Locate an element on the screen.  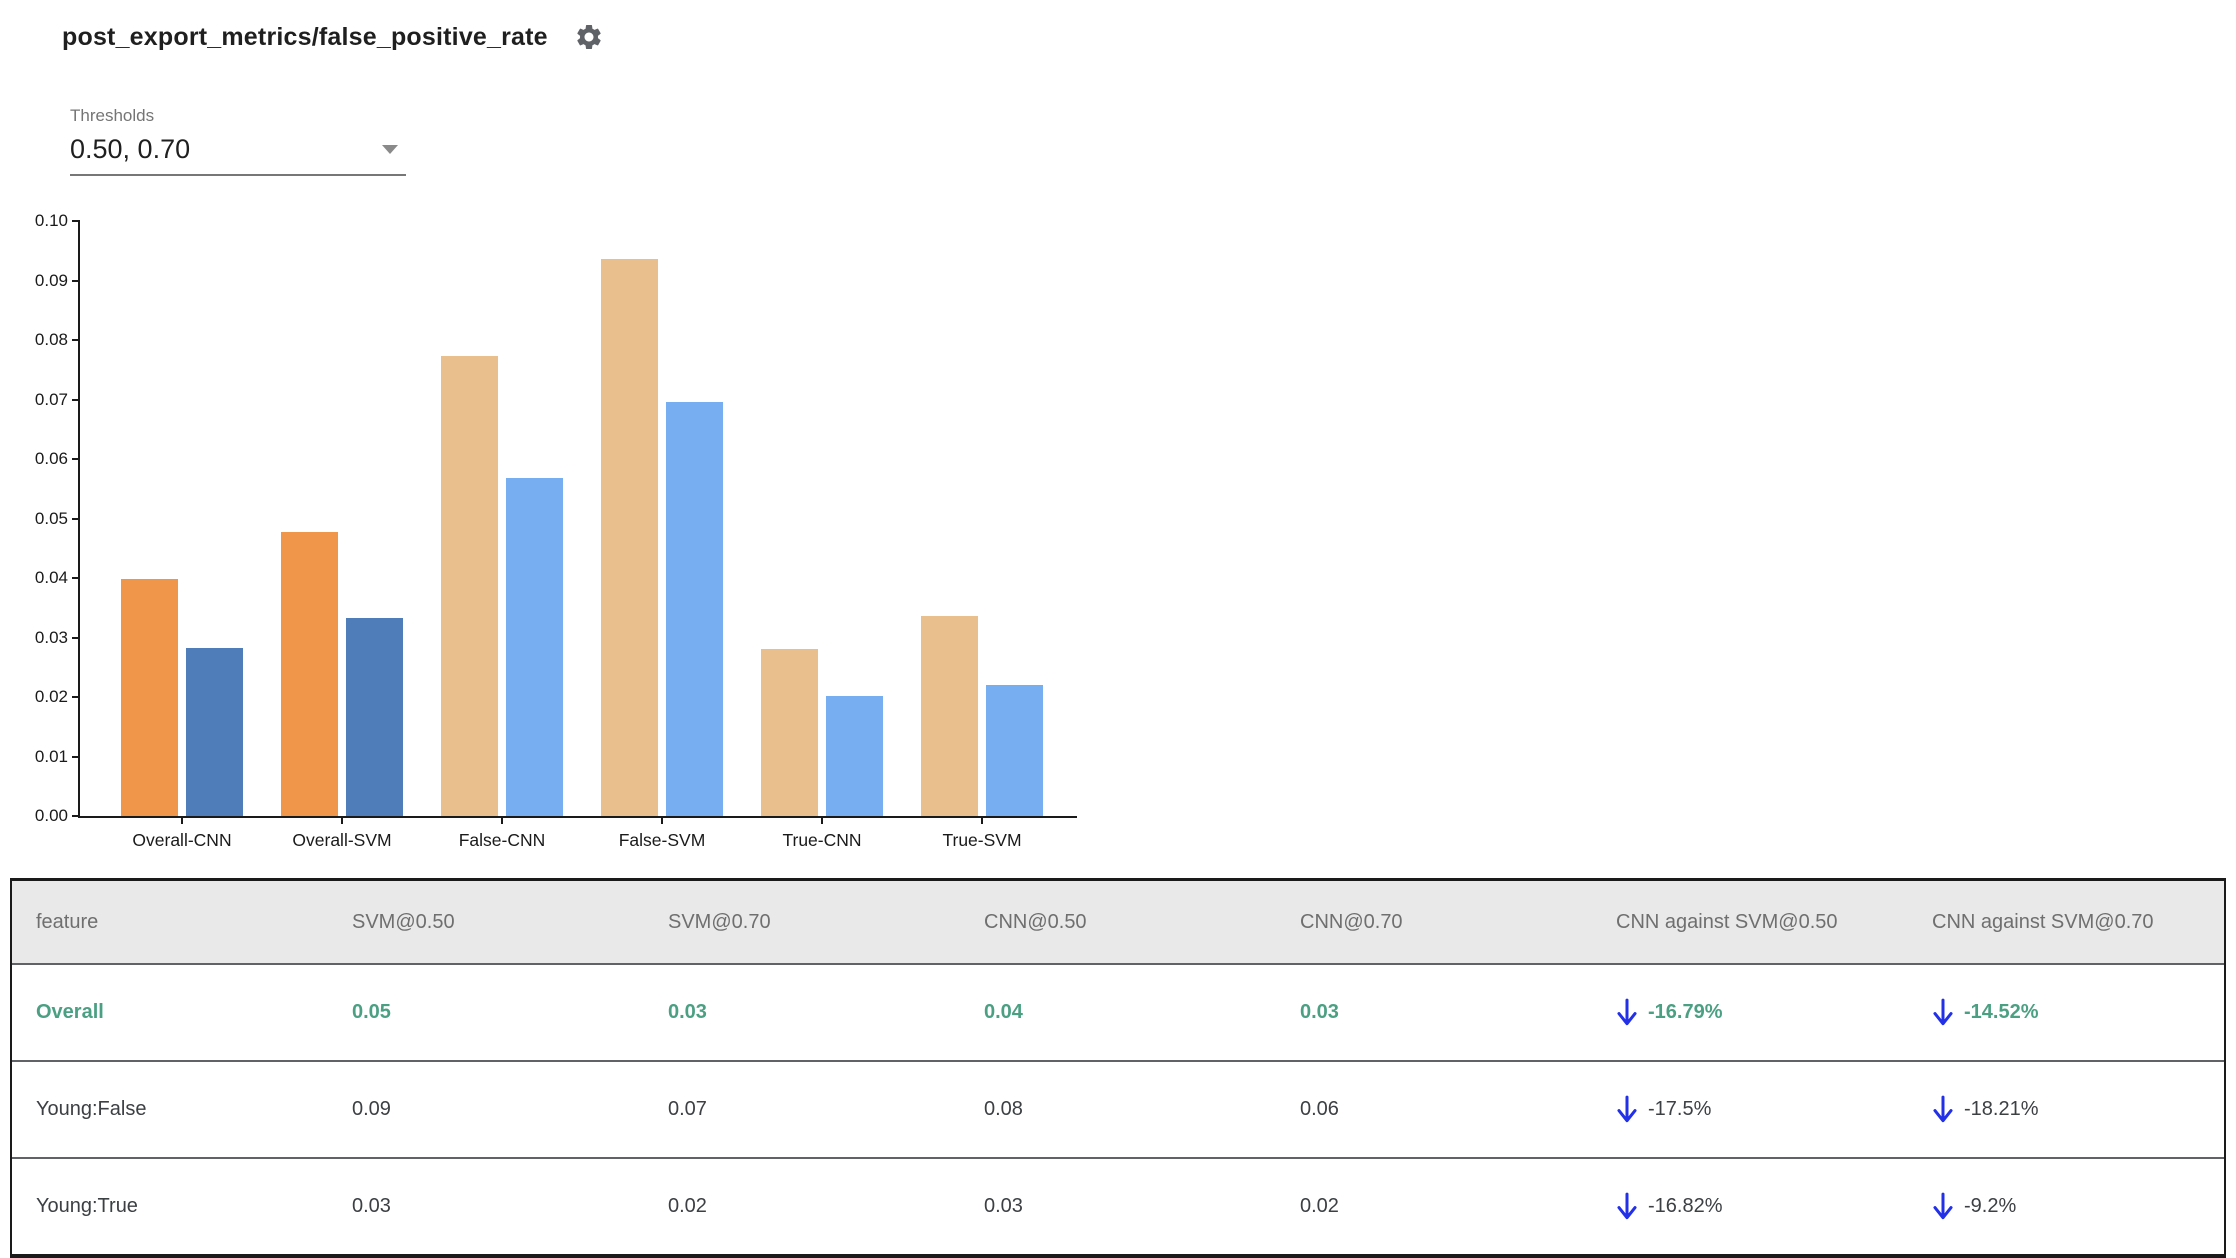
value-cell-cnn-0.70: 0.06 is located at coordinates (1319, 1109).